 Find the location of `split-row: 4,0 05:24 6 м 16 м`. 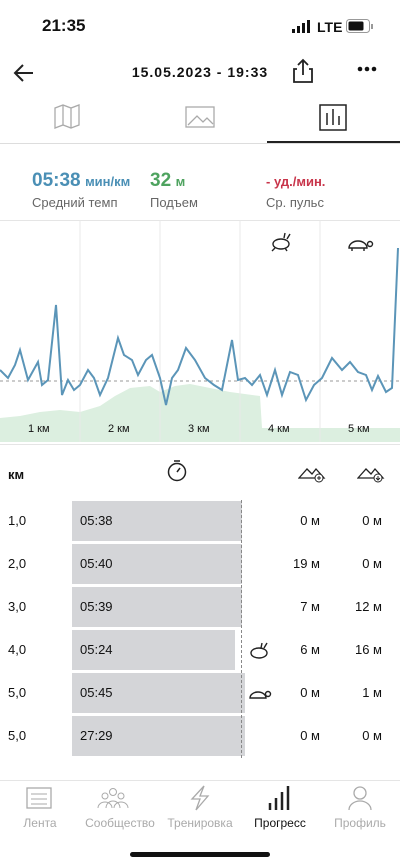

split-row: 4,0 05:24 6 м 16 м is located at coordinates (200, 650).